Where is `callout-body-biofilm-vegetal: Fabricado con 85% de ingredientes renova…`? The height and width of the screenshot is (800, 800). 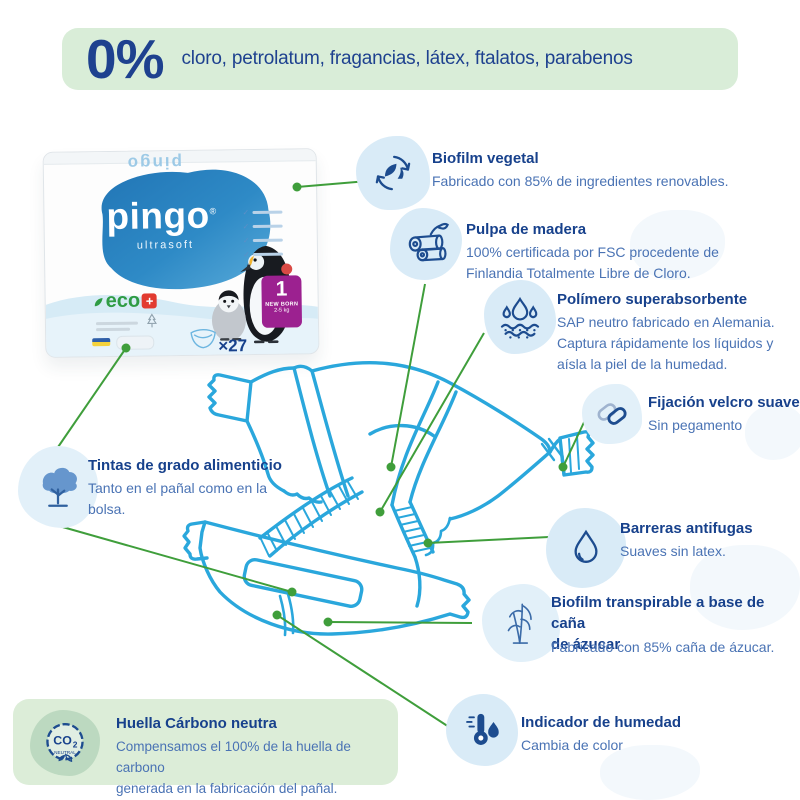
callout-body-biofilm-vegetal: Fabricado con 85% de ingredientes renova… is located at coordinates (580, 181).